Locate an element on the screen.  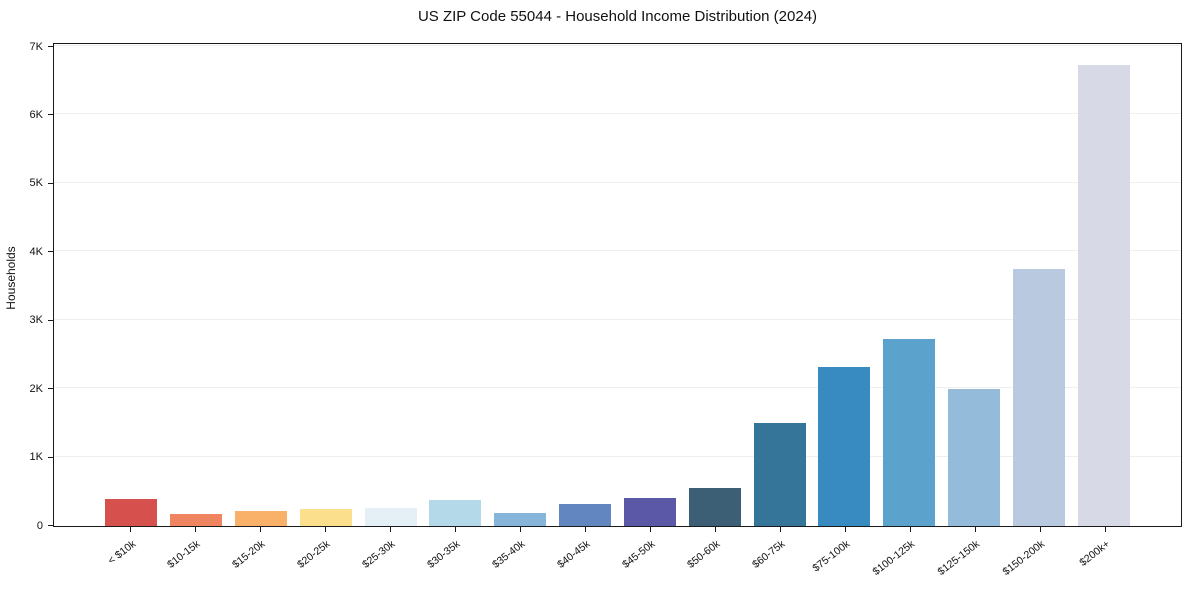
x-slot: $100-125k is located at coordinates (906, 558).